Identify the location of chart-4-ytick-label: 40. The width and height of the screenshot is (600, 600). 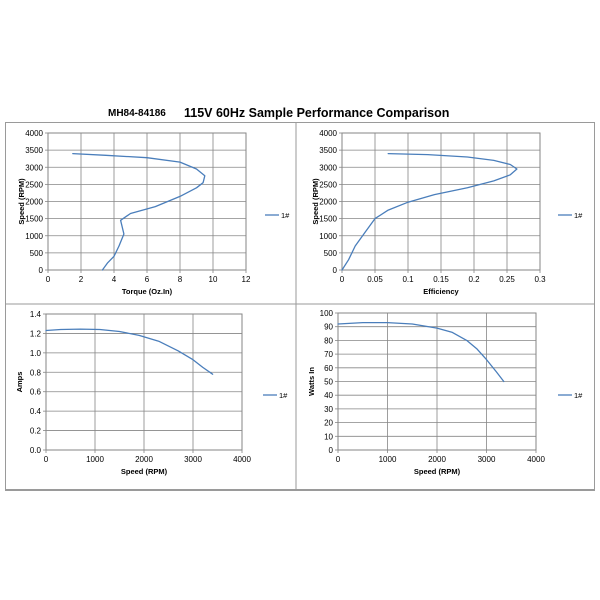
(328, 395).